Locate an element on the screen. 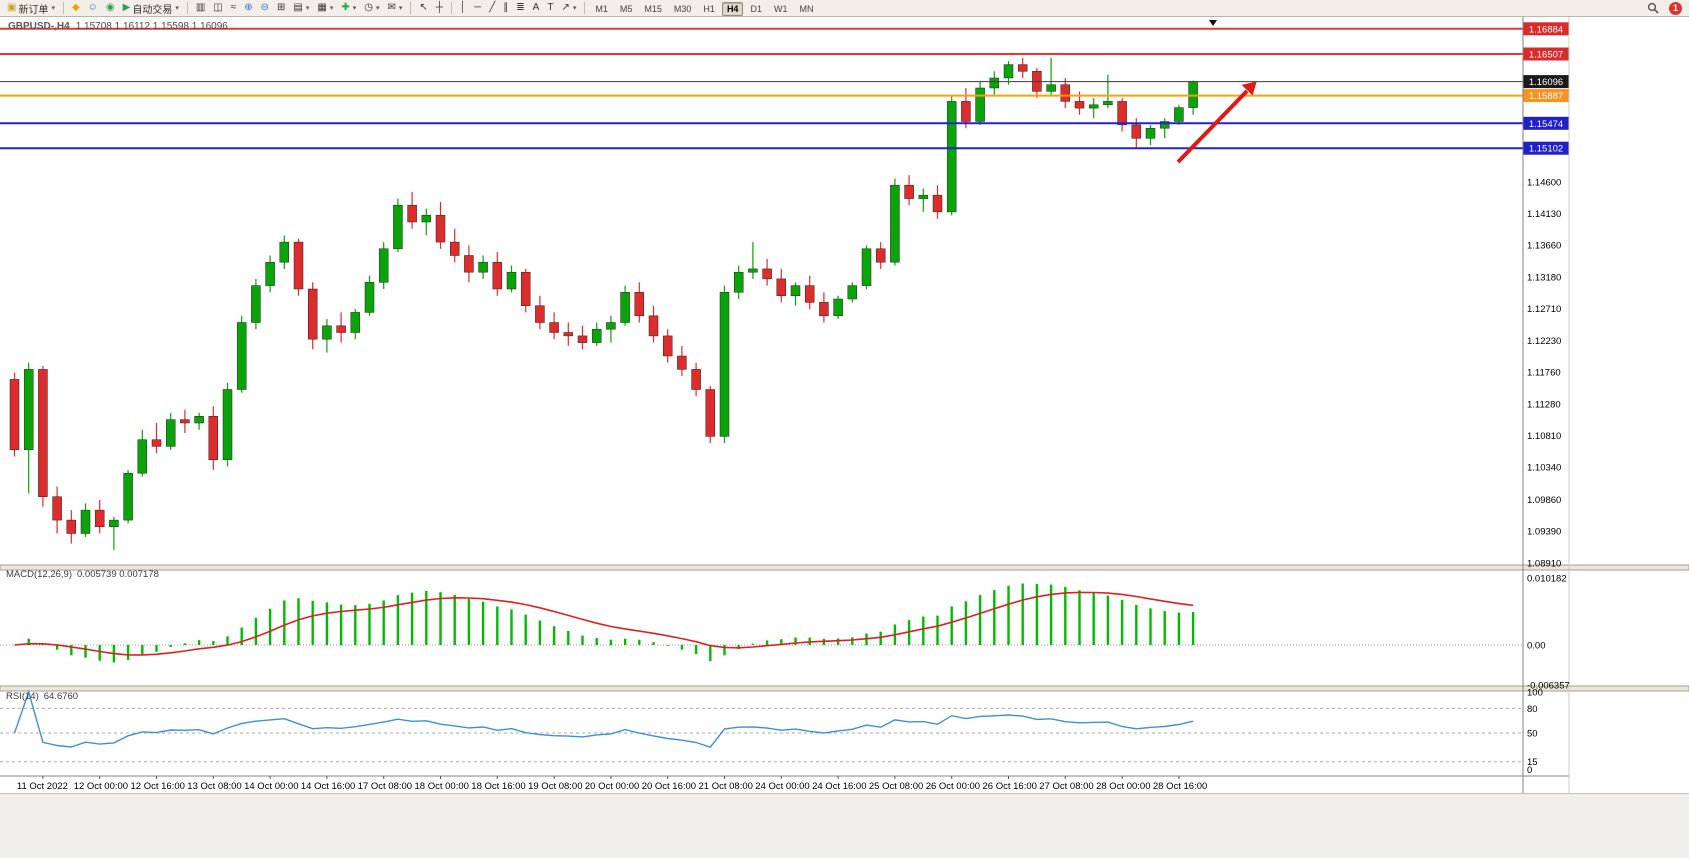  svg-text: 27 Oct 08:00 is located at coordinates (1066, 786).